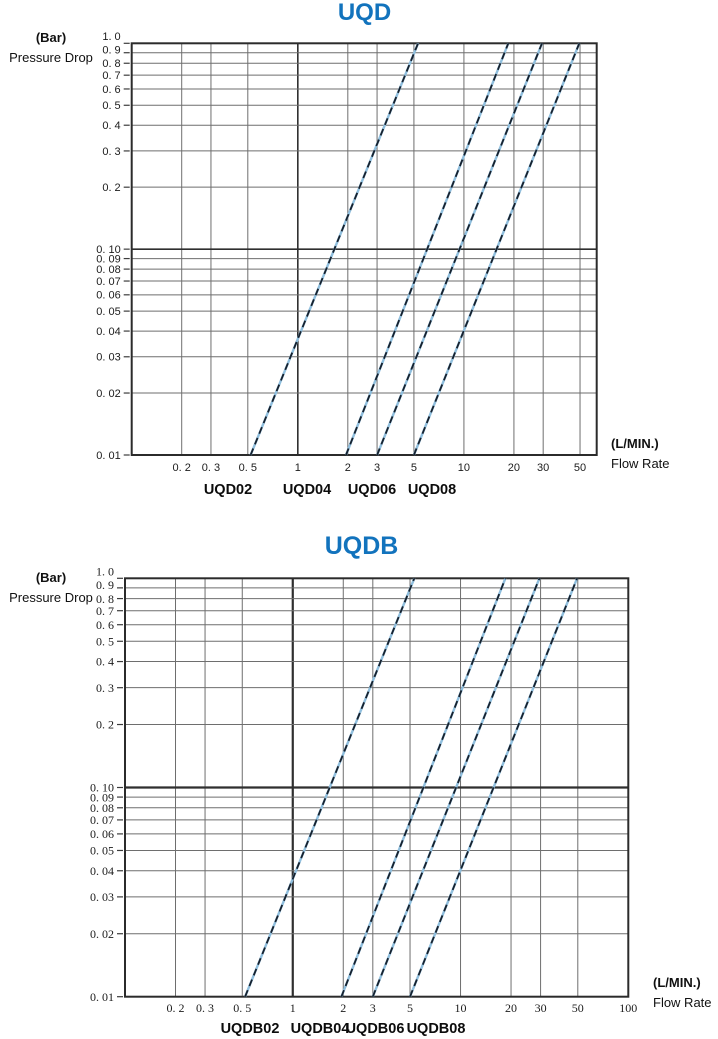 This screenshot has width=718, height=1039. Describe the element at coordinates (307, 490) in the screenshot. I see `series-label-uqd04: UQD04` at that location.